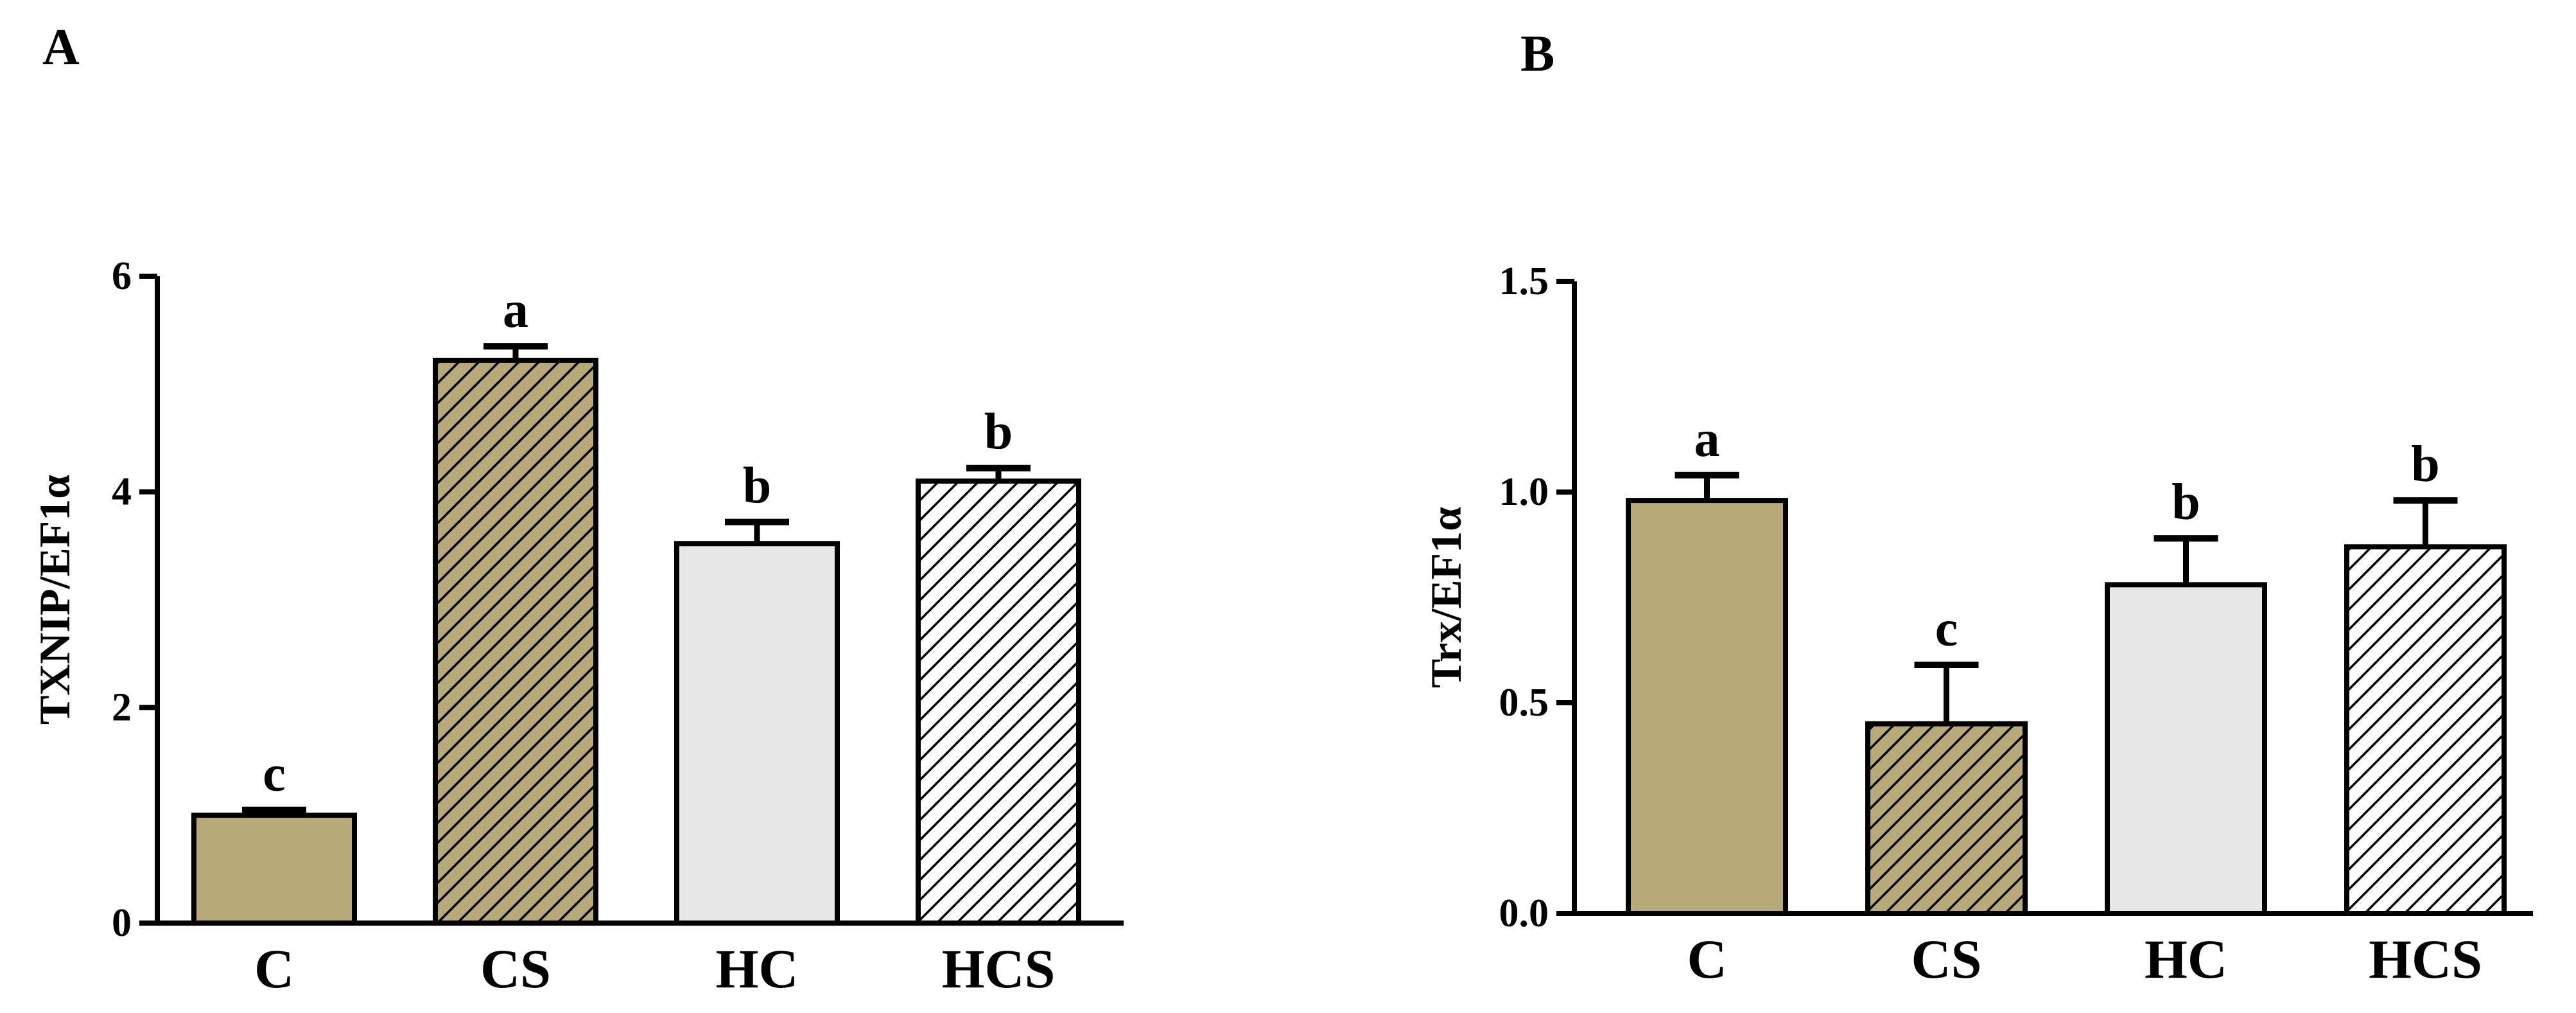 The width and height of the screenshot is (2576, 1013). I want to click on y-tick-label: 1.5, so click(1524, 281).